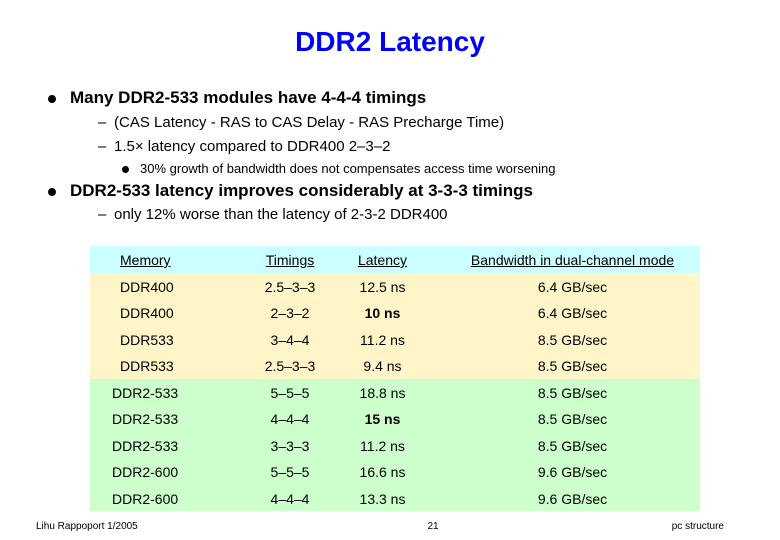  I want to click on table-row: DDR2-533 4–4–4 15 ns 8.5 GB/sec, so click(395, 418).